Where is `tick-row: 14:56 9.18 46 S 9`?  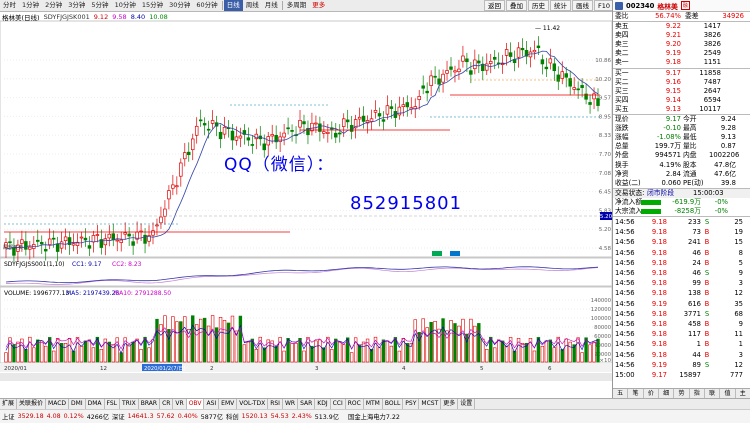 tick-row: 14:56 9.18 46 S 9 is located at coordinates (681, 273).